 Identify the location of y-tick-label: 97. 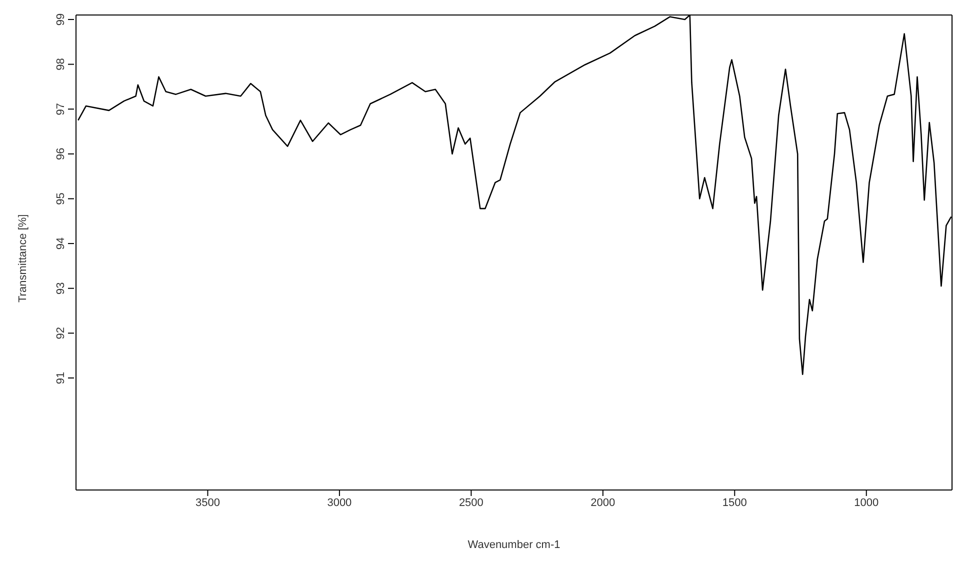
(61, 109).